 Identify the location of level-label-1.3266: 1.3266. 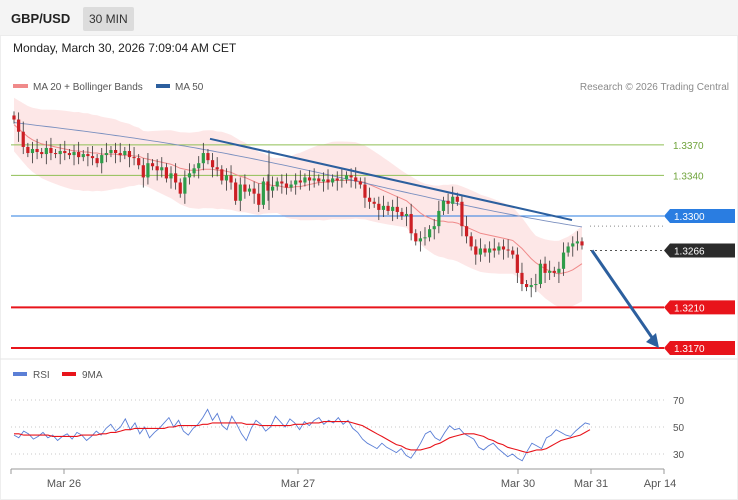
(689, 252).